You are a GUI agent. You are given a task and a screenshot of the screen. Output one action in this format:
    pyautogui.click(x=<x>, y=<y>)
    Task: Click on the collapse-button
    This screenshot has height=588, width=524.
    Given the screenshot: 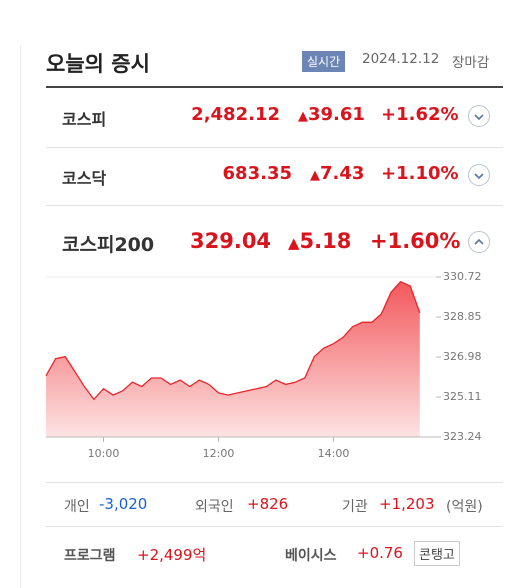 What is the action you would take?
    pyautogui.click(x=479, y=242)
    